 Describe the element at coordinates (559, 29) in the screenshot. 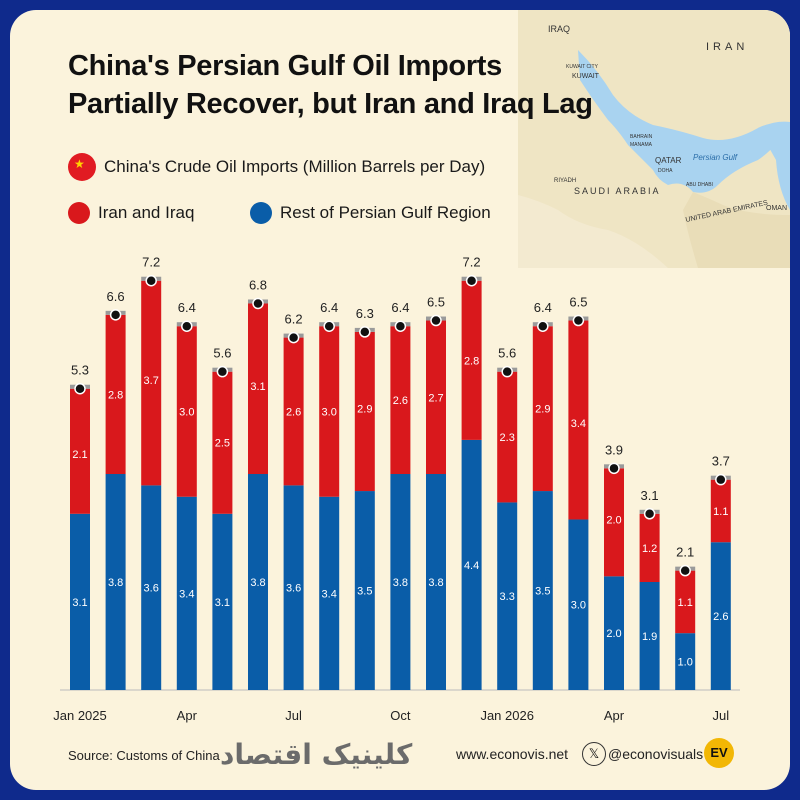

I see `map-label-iraq: IRAQ` at that location.